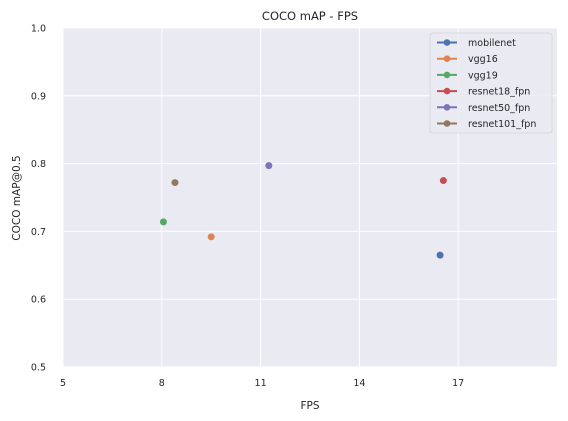 This screenshot has width=568, height=421. What do you see at coordinates (447, 123) in the screenshot?
I see `legend-marker-resnet101_fpn` at bounding box center [447, 123].